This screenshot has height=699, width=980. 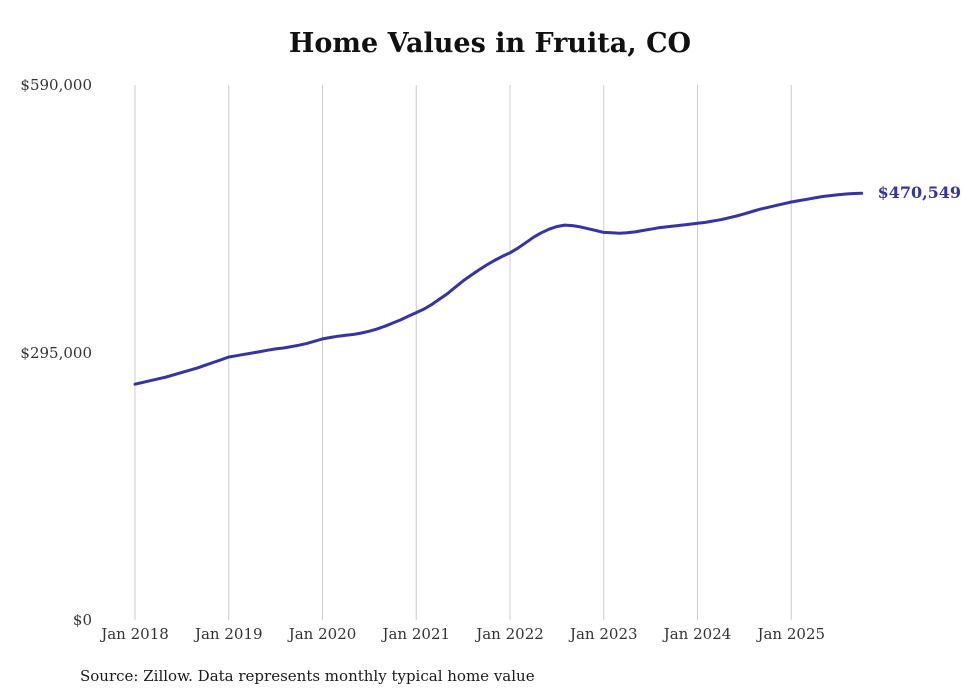 I want to click on y-tick-label: $590,000, so click(x=56, y=85).